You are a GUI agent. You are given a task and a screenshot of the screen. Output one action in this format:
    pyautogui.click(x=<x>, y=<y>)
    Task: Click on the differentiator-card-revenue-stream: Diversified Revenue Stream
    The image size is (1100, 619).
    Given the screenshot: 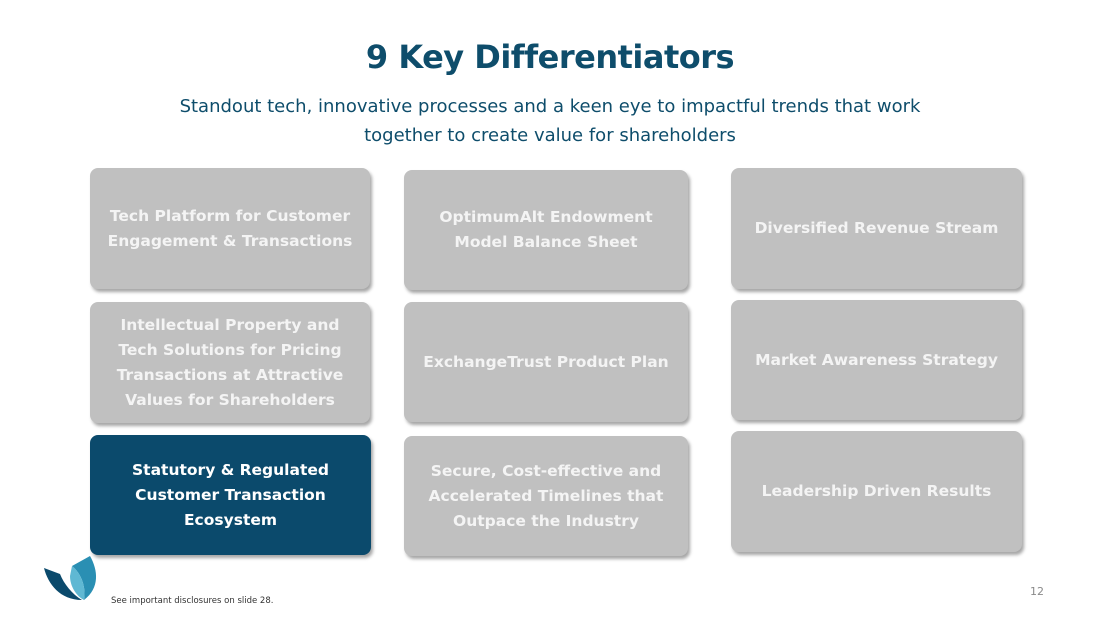 What is the action you would take?
    pyautogui.click(x=876, y=228)
    